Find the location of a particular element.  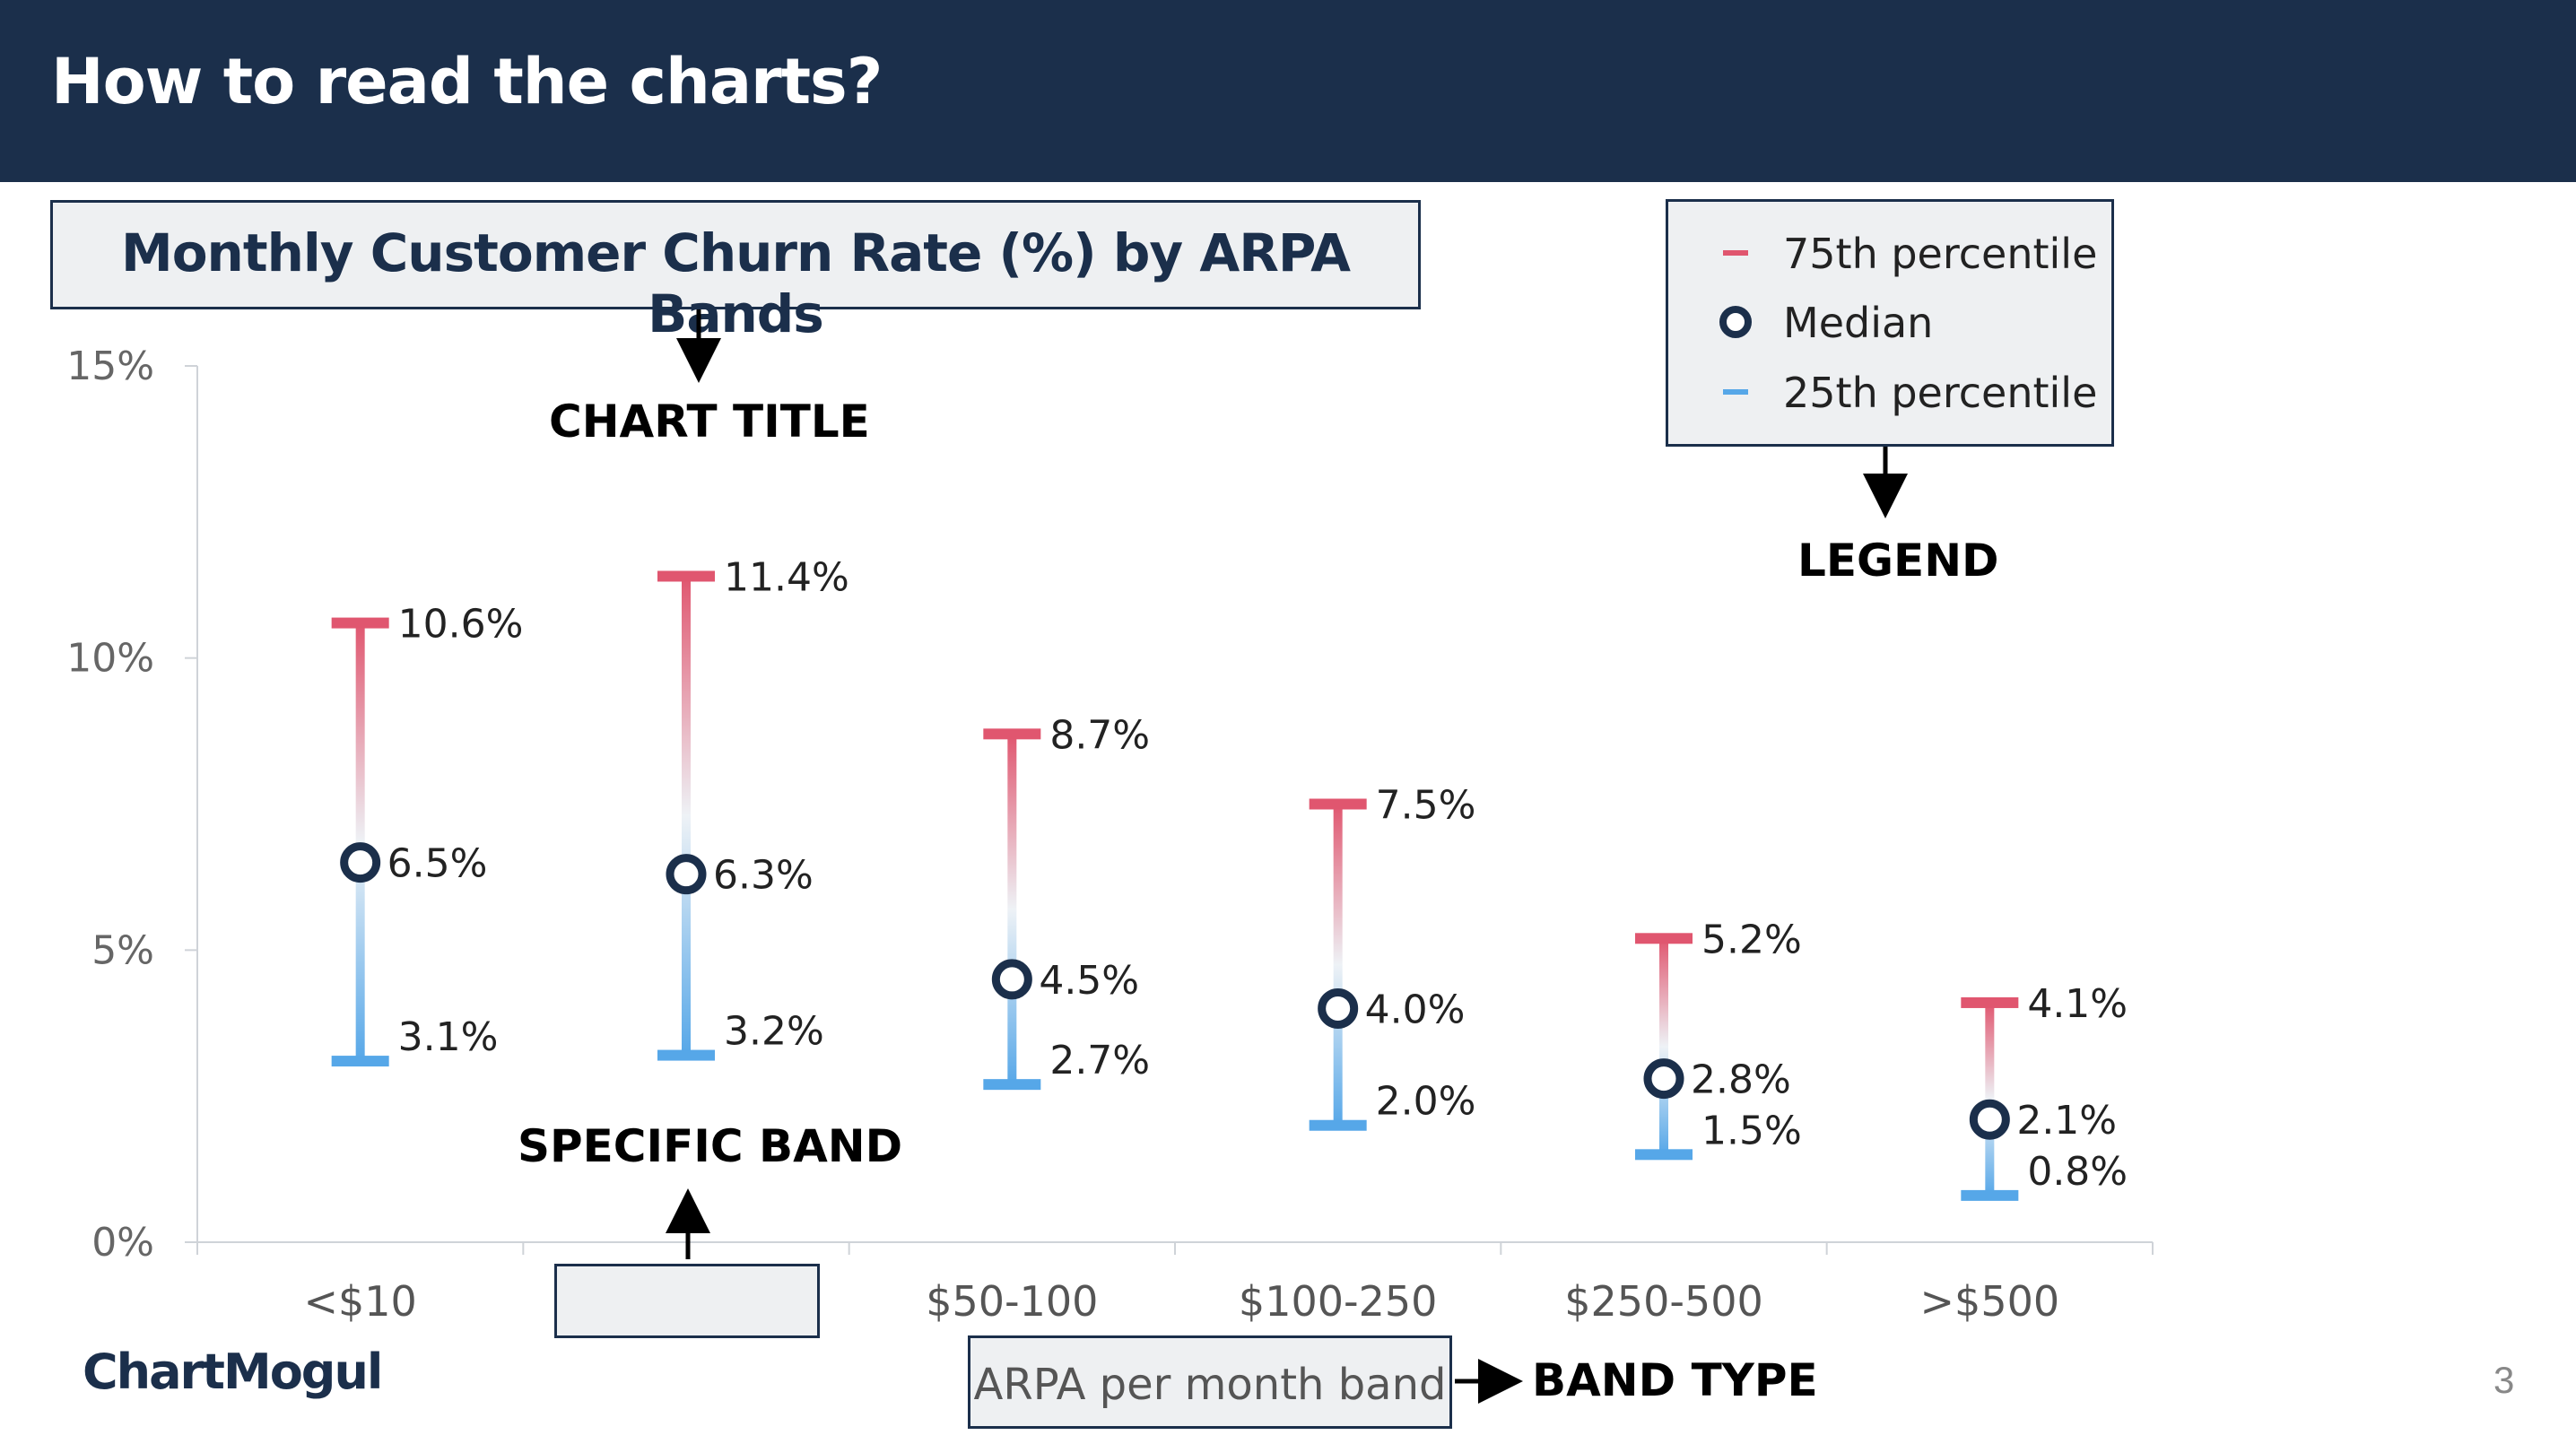

x-tick-label: <$10 is located at coordinates (359, 1301).